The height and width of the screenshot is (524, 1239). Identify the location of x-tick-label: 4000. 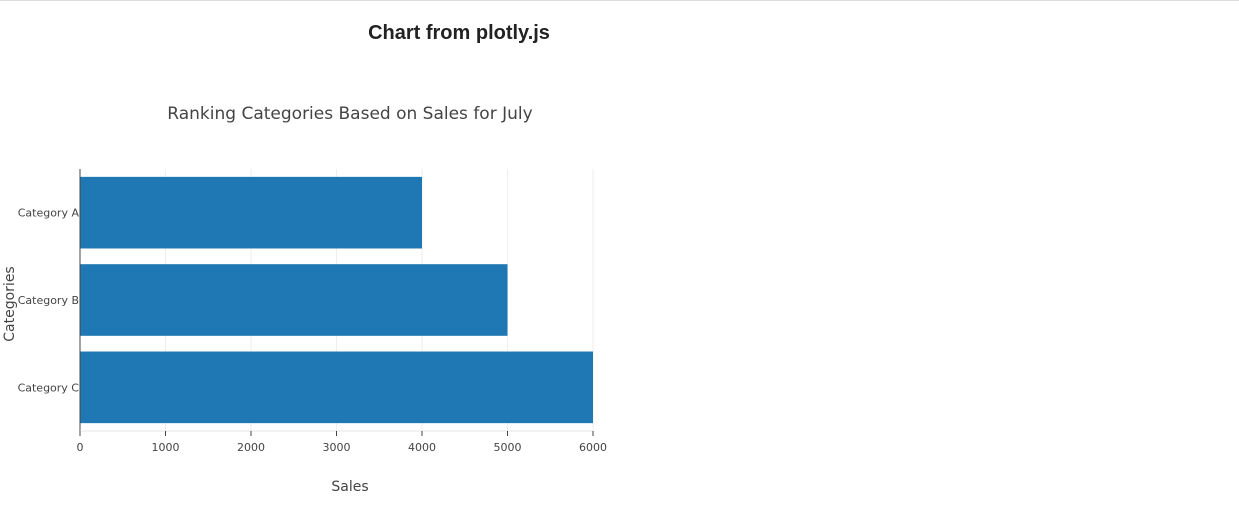
(422, 447).